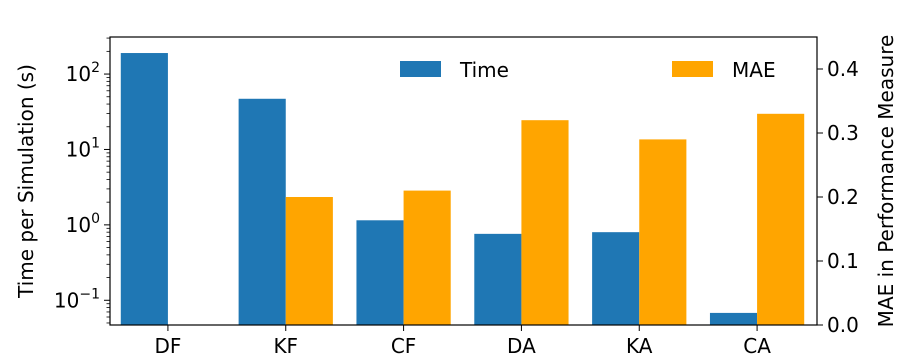  Describe the element at coordinates (754, 70) in the screenshot. I see `legend-label-mae: MAE` at that location.